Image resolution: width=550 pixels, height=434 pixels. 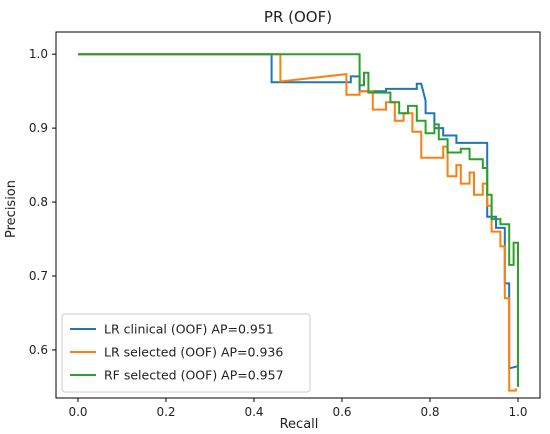 I want to click on legend-label-1: LR selected (OOF) AP=0.936, so click(x=193, y=352).